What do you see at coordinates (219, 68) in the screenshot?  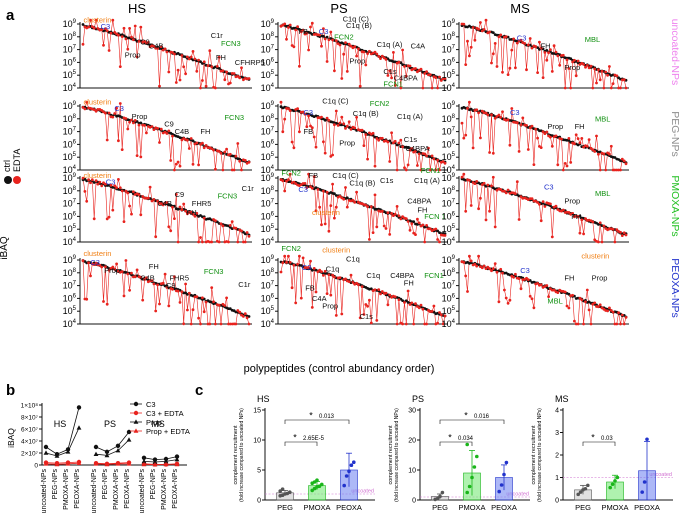 I see `ctrl-point` at bounding box center [219, 68].